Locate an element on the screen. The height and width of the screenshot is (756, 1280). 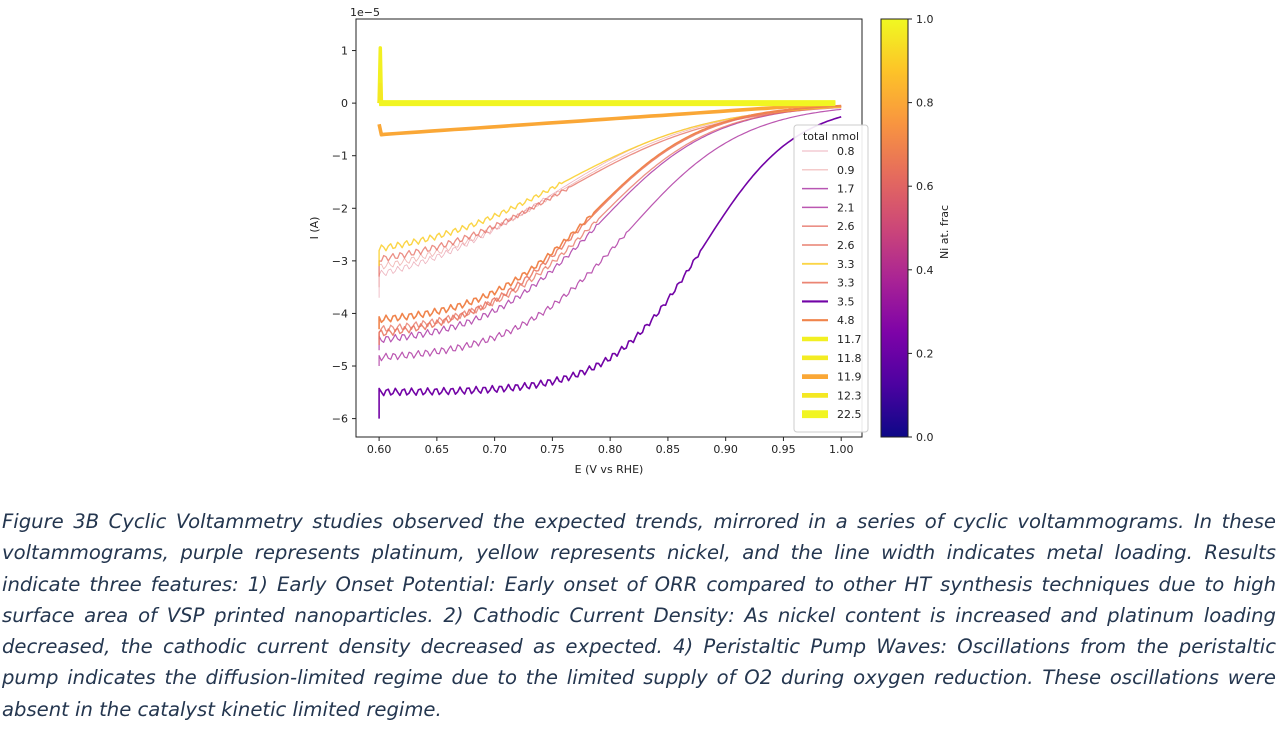
y-axis-label: I (A) is located at coordinates (314, 228).